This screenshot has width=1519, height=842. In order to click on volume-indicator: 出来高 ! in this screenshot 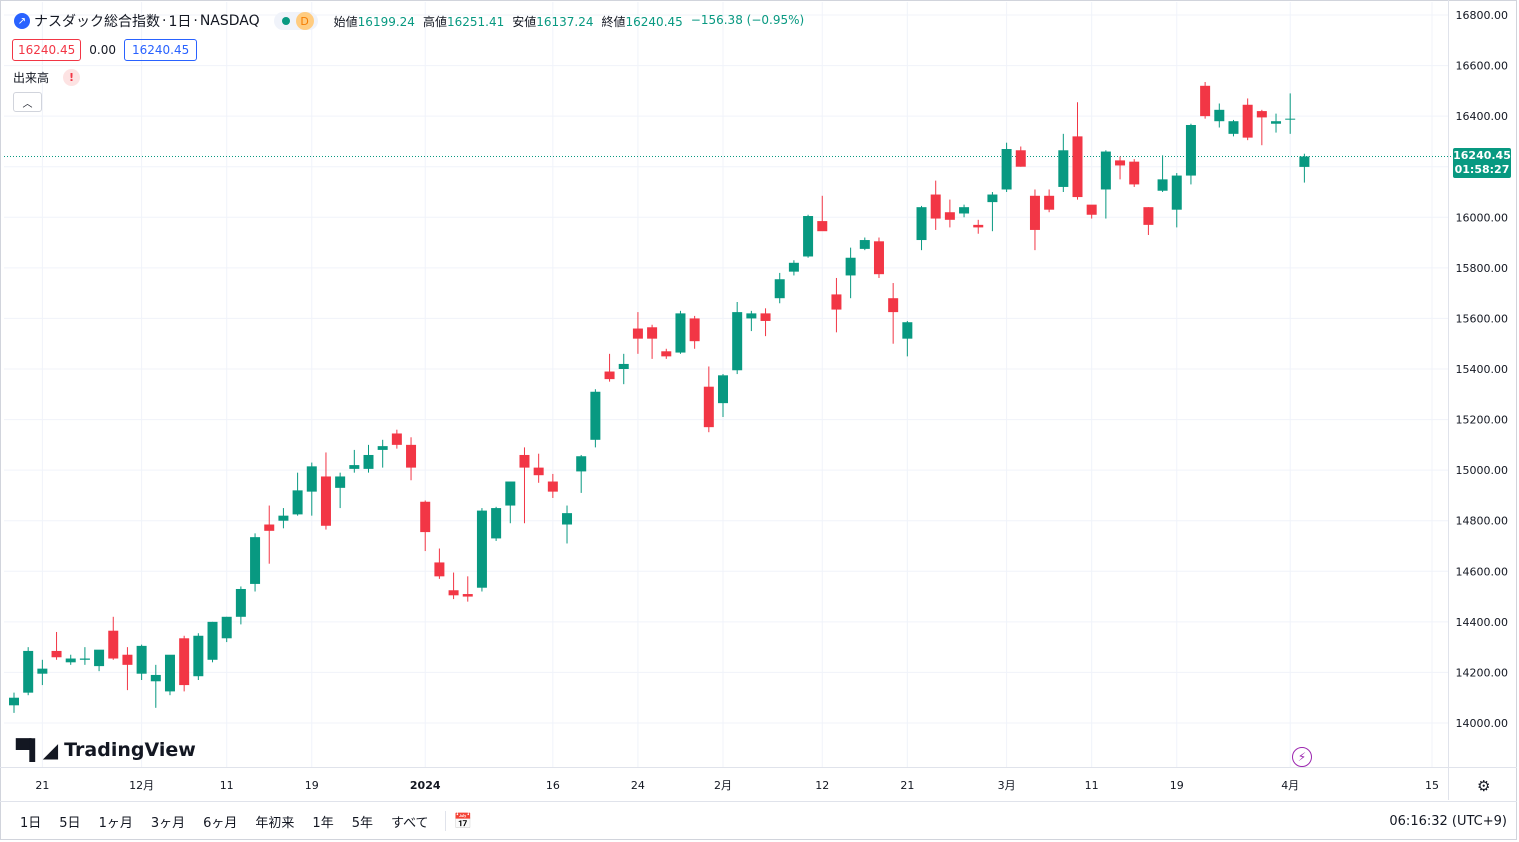, I will do `click(47, 77)`.